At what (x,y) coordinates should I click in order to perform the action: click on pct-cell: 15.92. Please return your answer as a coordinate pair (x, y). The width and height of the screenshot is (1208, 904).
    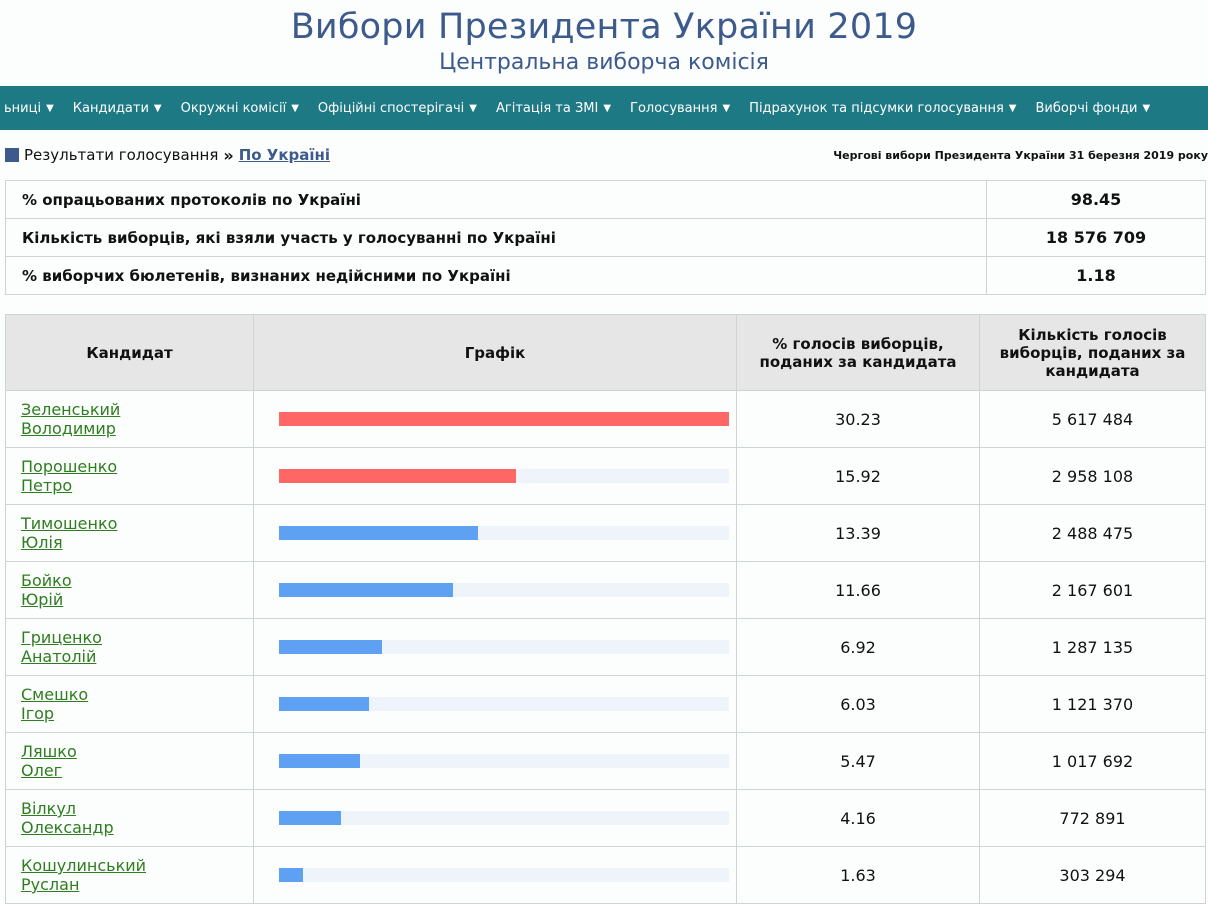
    Looking at the image, I should click on (858, 476).